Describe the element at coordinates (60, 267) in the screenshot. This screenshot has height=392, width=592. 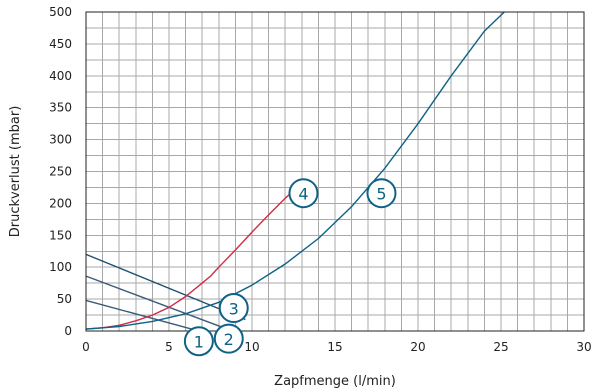
I see `y-tick-label: 100` at that location.